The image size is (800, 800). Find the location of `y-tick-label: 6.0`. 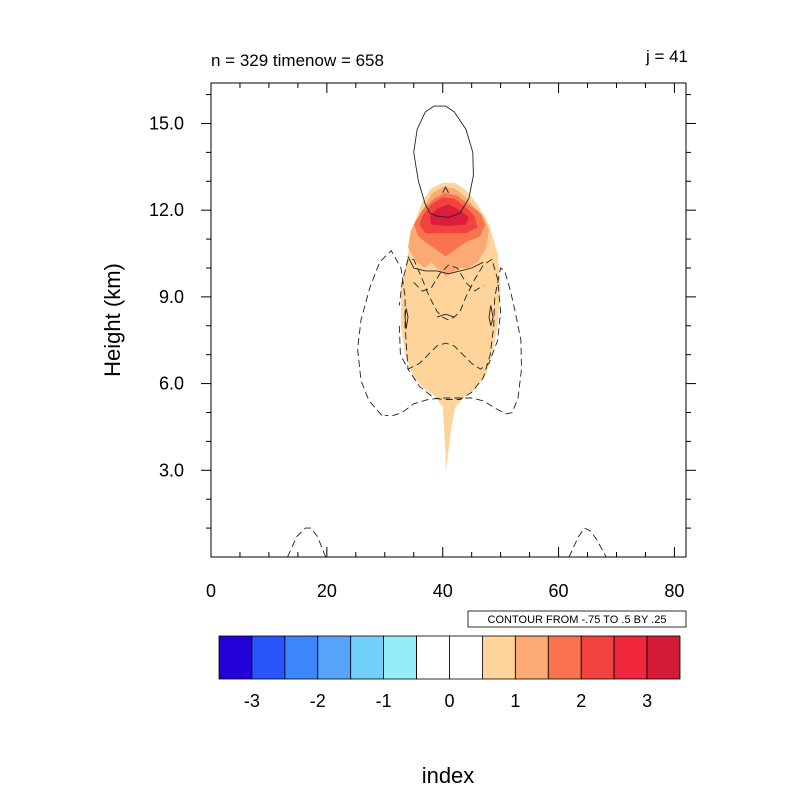

y-tick-label: 6.0 is located at coordinates (171, 384).